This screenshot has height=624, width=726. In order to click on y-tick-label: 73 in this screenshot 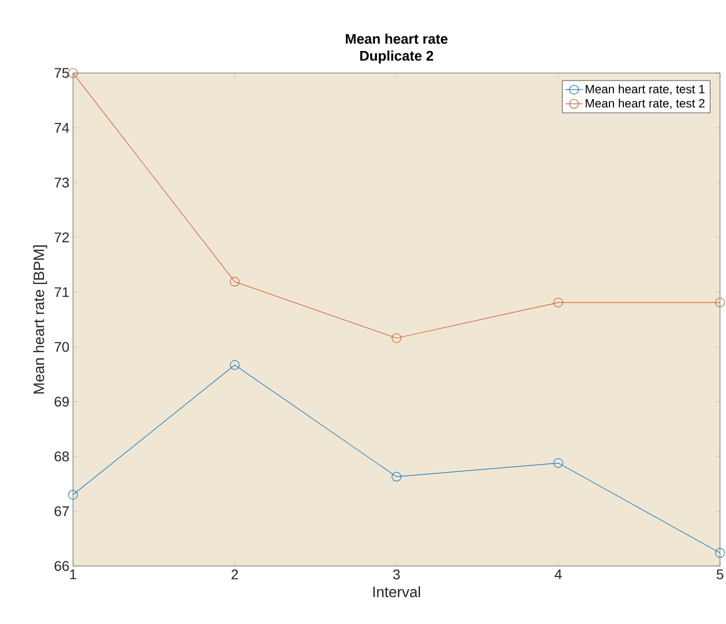, I will do `click(61, 183)`.